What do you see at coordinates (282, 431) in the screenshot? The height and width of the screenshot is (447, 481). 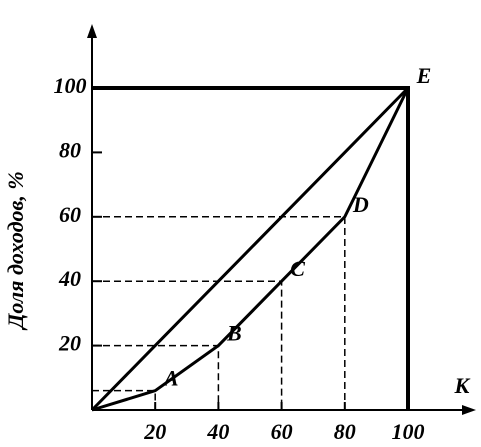 I see `x-tick-label: 60` at bounding box center [282, 431].